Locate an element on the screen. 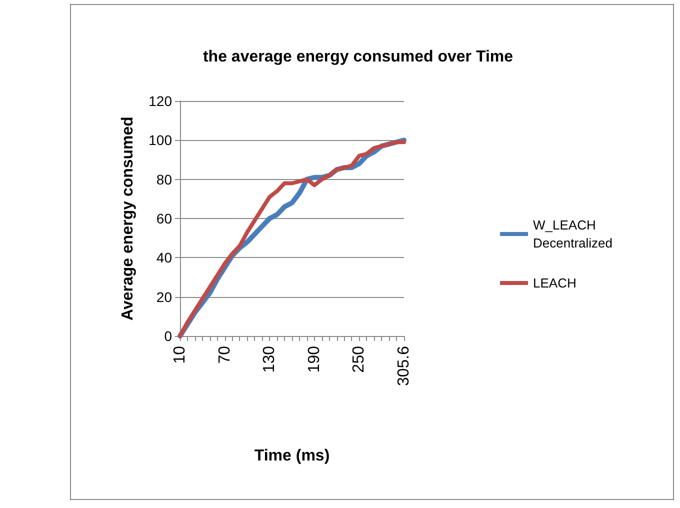  x-axis-title: Time (ms) is located at coordinates (292, 456).